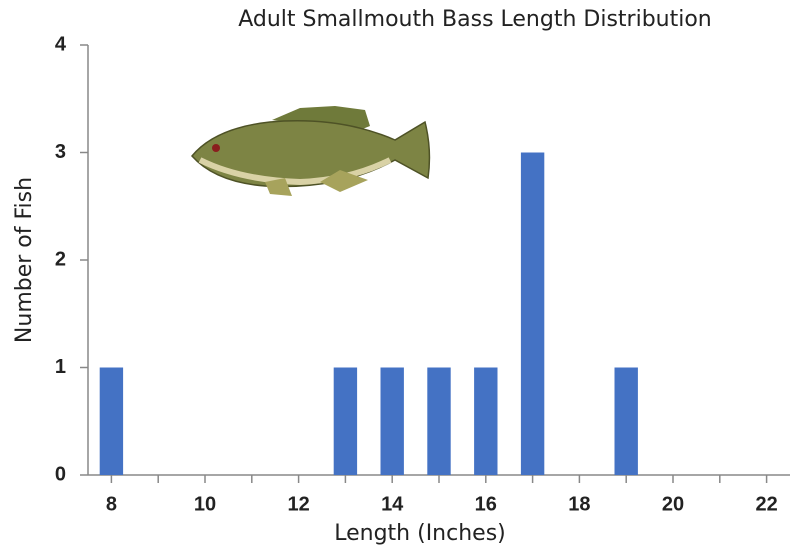 The image size is (796, 550). What do you see at coordinates (60, 474) in the screenshot?
I see `y-tick-label: 0` at bounding box center [60, 474].